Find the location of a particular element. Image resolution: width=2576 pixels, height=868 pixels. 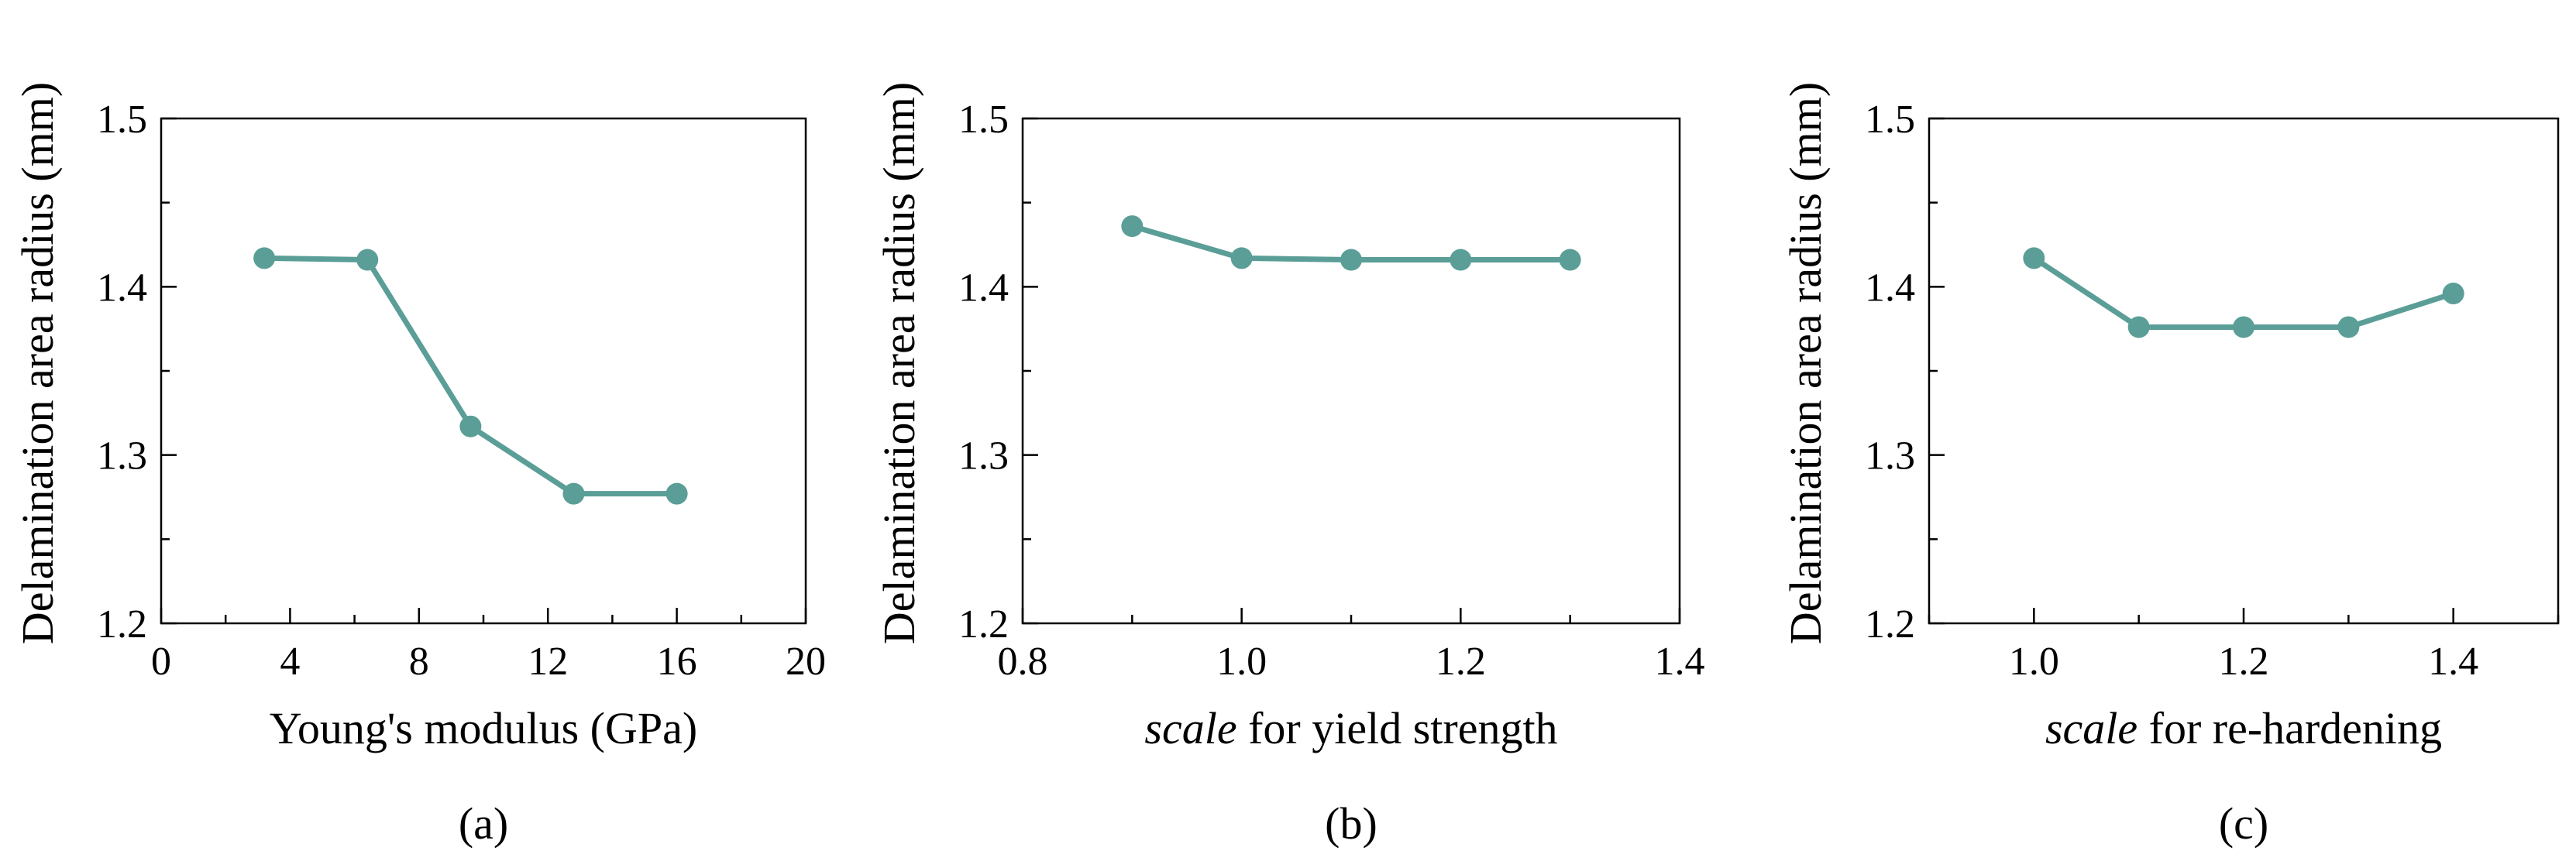

panel-label: (a) is located at coordinates (483, 823).